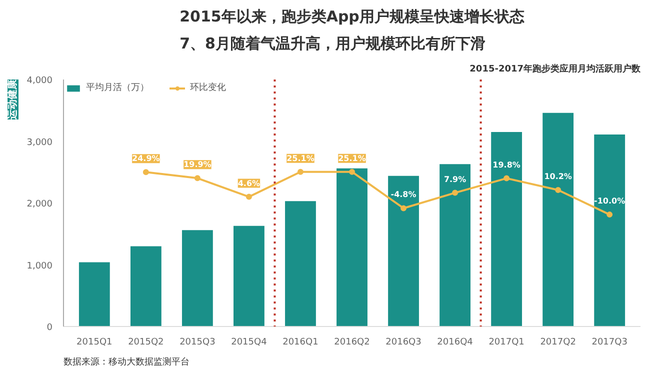 This screenshot has height=372, width=660. Describe the element at coordinates (94, 343) in the screenshot. I see `x-tick-label: 2015Q1` at that location.